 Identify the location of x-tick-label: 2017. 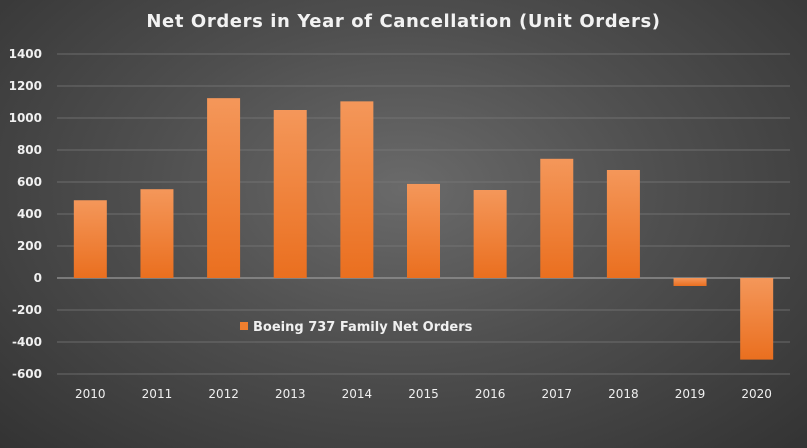
(556, 394).